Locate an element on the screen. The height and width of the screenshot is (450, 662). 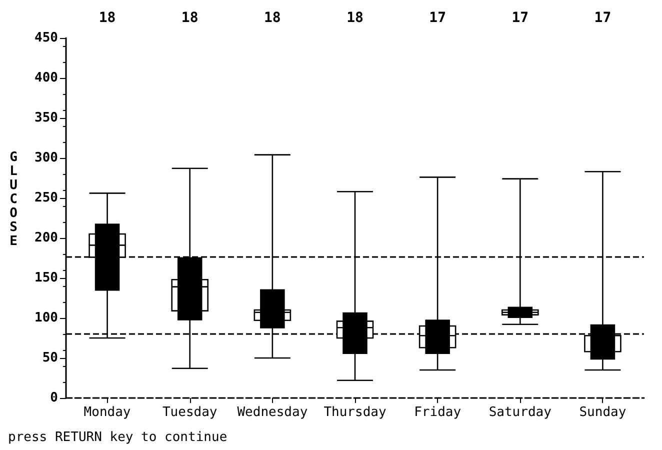
y-tick-label: 150 is located at coordinates (46, 278).